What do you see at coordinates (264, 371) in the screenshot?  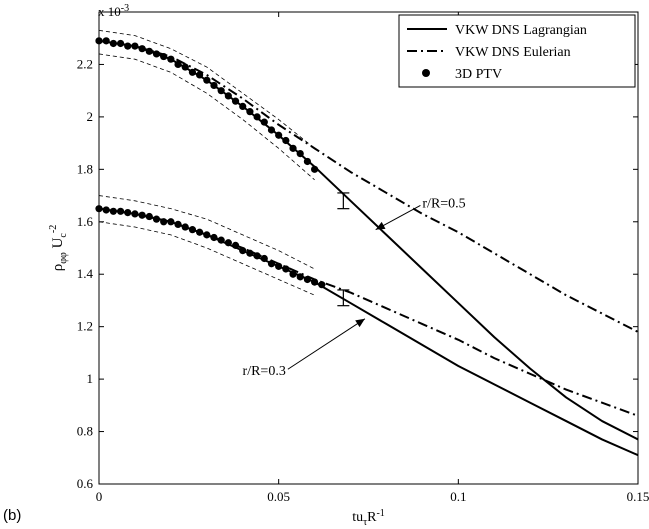 I see `annotation-label: r/R=0.3` at bounding box center [264, 371].